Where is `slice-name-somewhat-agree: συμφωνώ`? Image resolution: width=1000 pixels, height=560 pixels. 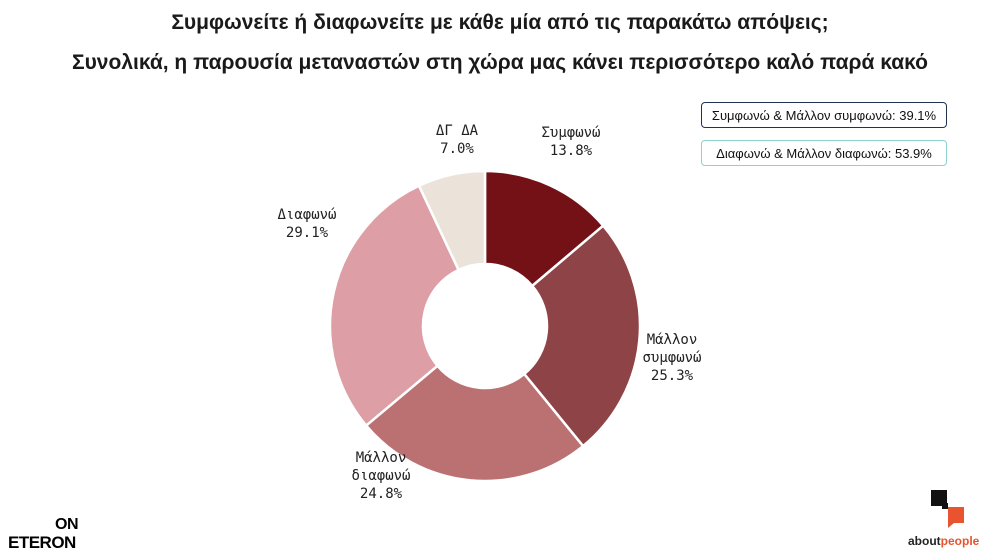
slice-name-somewhat-agree: συμφωνώ is located at coordinates (671, 358).